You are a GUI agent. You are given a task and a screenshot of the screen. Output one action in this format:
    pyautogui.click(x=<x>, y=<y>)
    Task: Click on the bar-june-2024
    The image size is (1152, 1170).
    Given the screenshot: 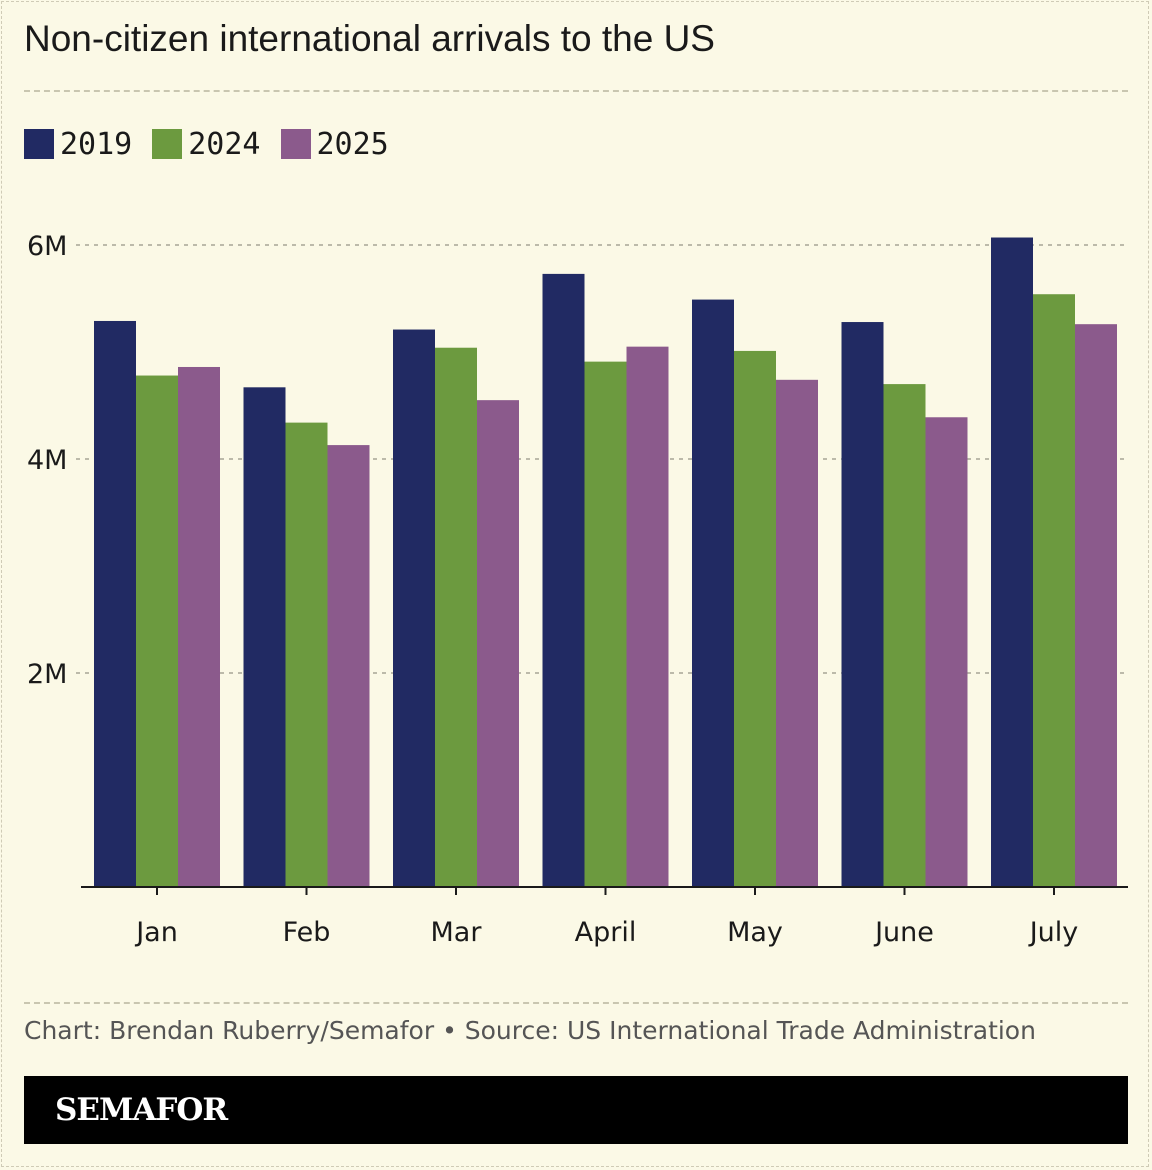 What is the action you would take?
    pyautogui.click(x=904, y=635)
    